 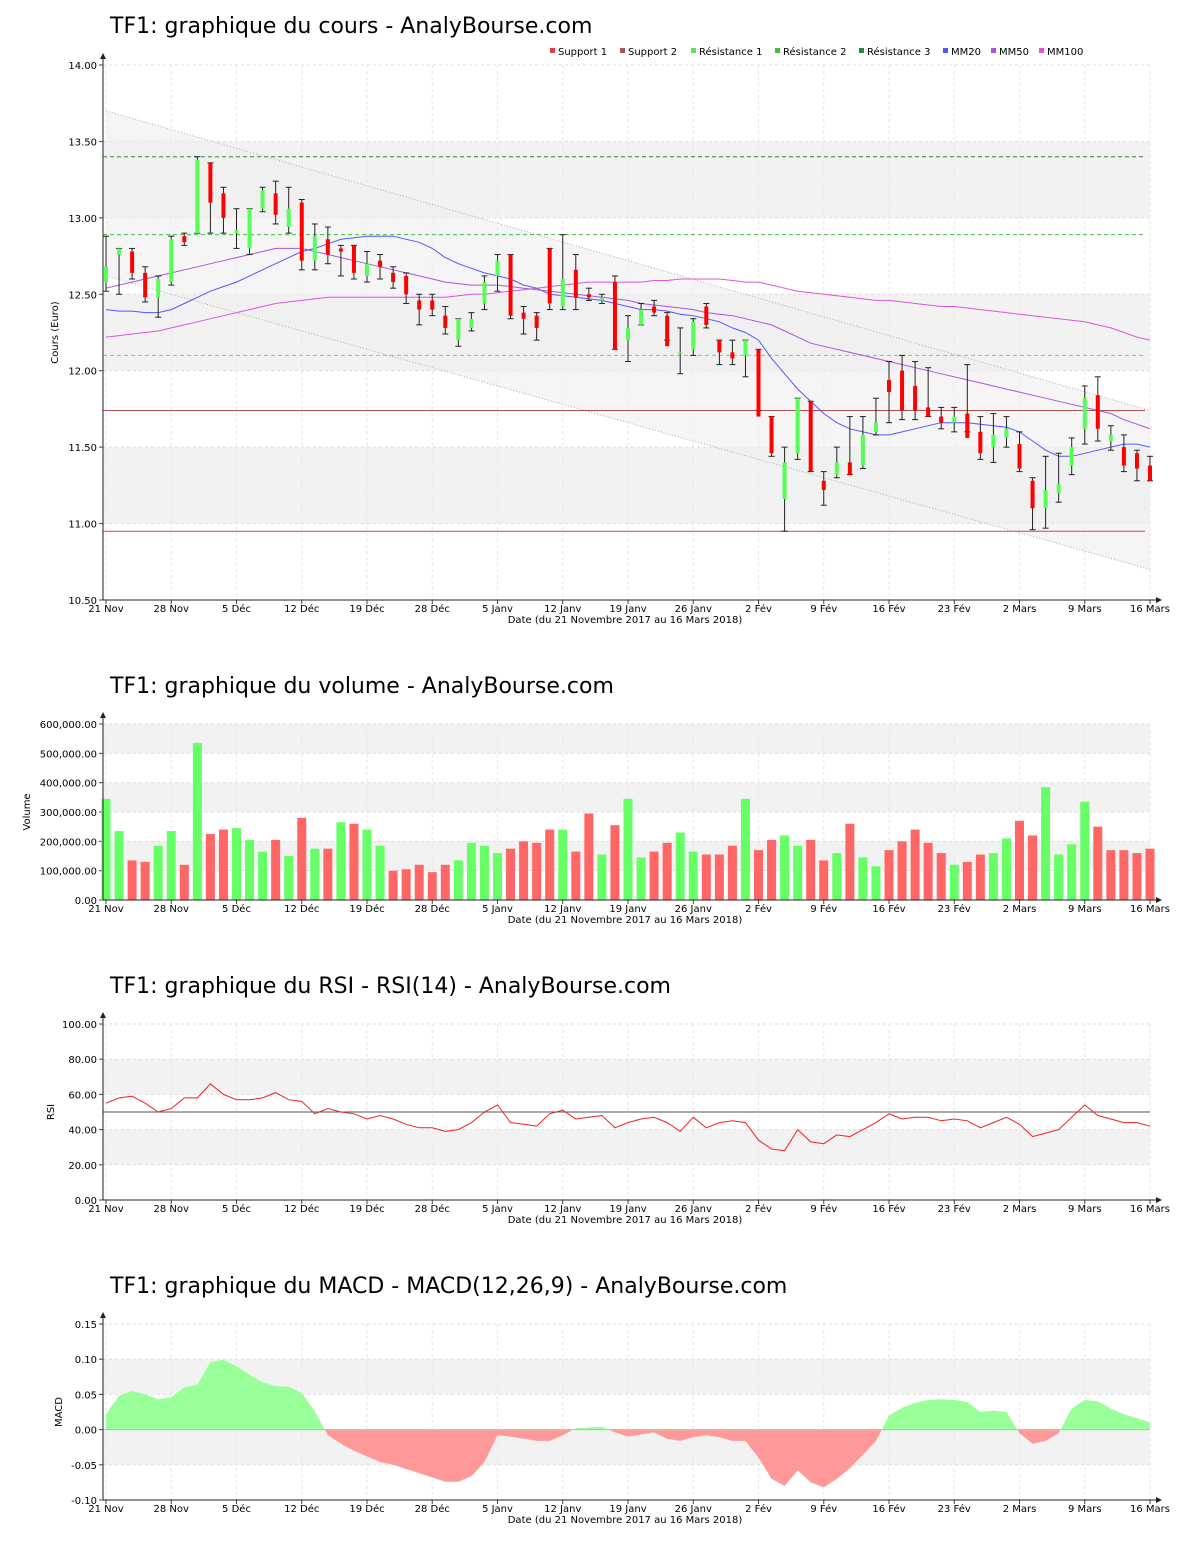 I want to click on grid-band, so click(x=626, y=739).